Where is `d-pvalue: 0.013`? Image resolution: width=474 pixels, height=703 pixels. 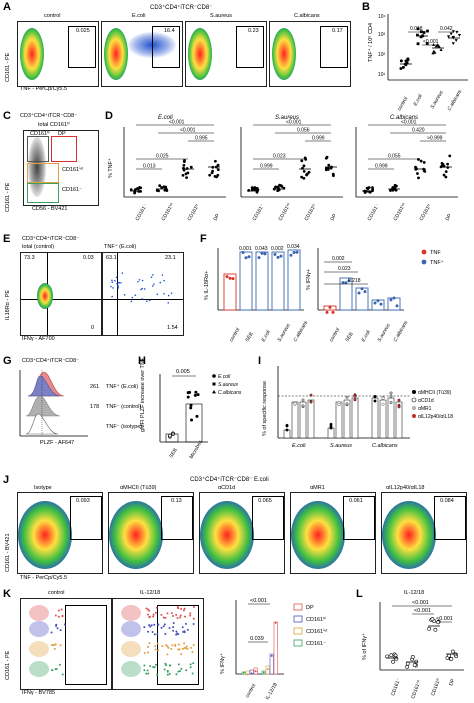 d-pvalue: 0.013 is located at coordinates (149, 167).